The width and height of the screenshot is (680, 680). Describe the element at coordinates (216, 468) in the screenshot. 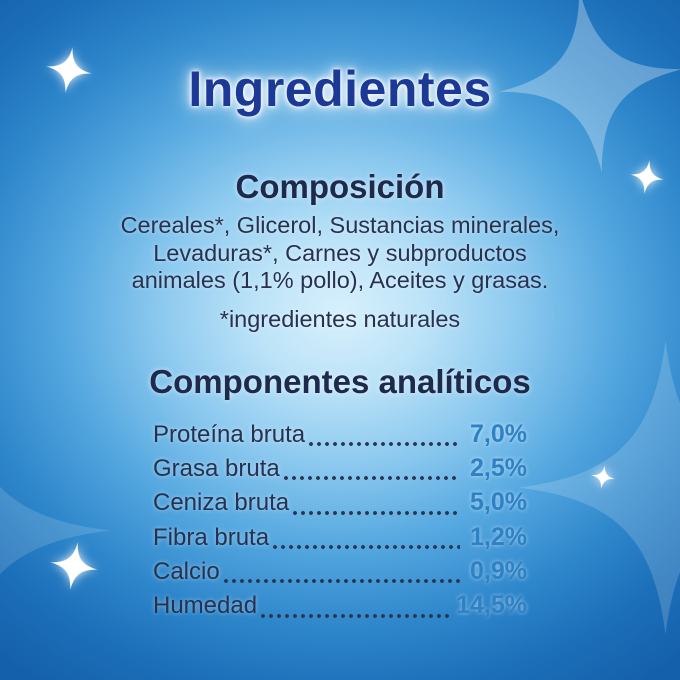

I see `component-label: Grasa bruta` at that location.